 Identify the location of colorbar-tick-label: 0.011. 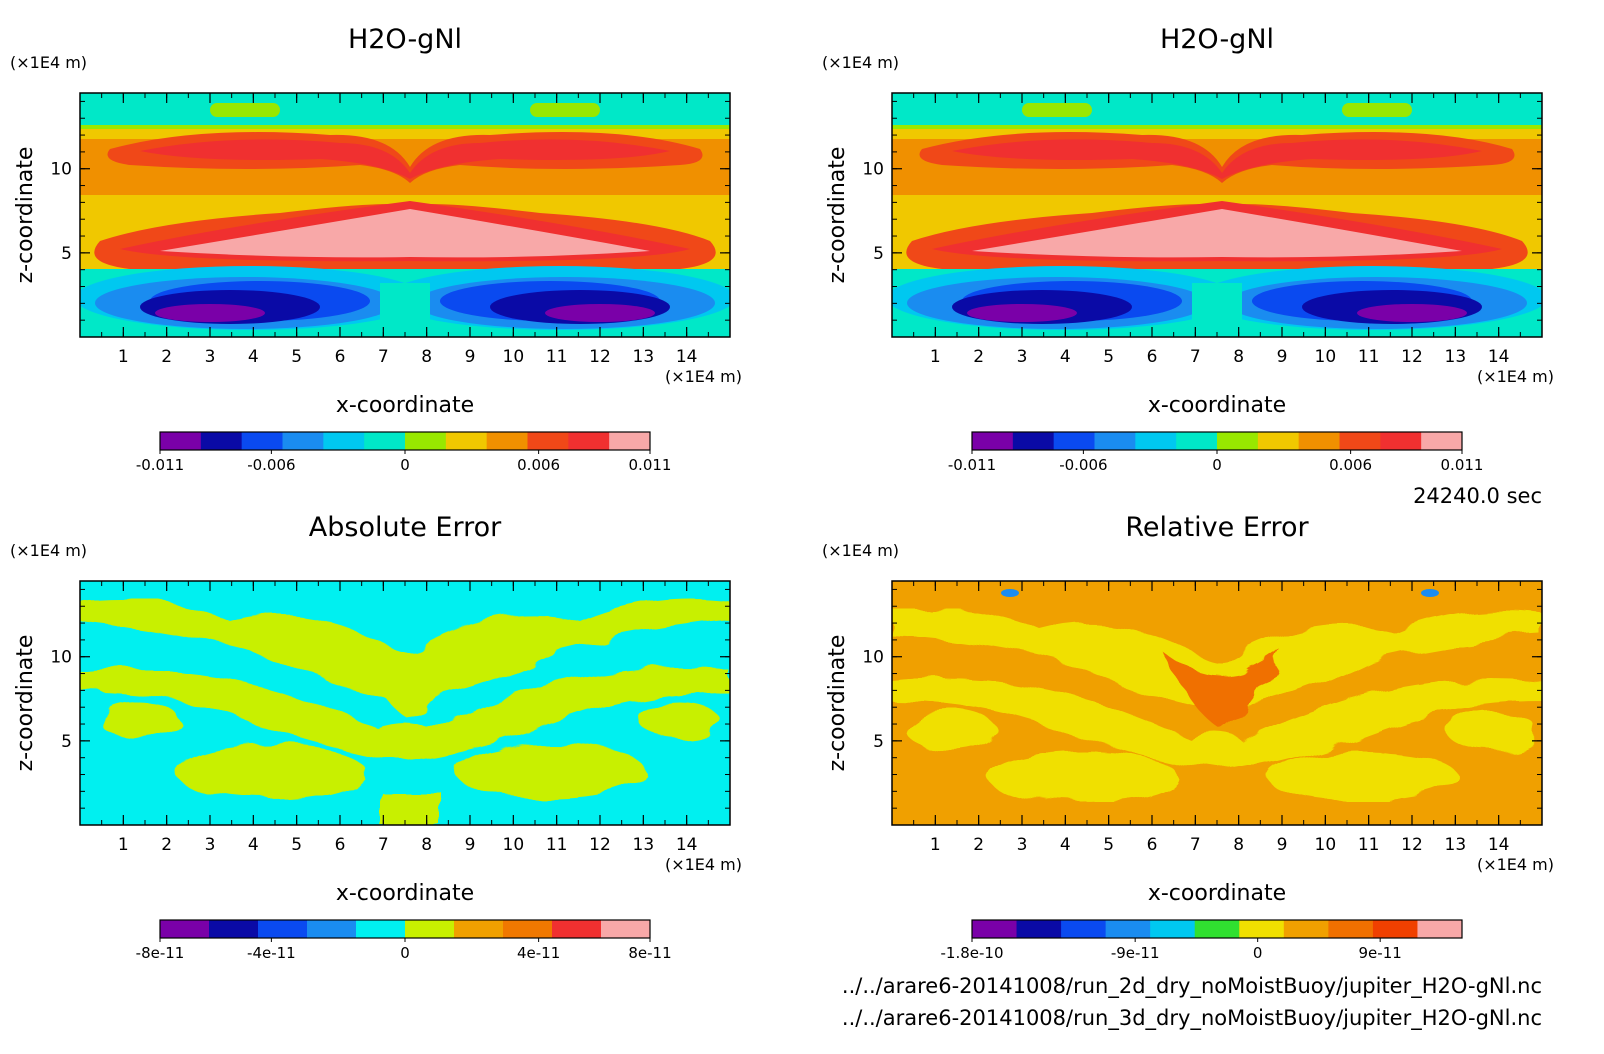
(1462, 465).